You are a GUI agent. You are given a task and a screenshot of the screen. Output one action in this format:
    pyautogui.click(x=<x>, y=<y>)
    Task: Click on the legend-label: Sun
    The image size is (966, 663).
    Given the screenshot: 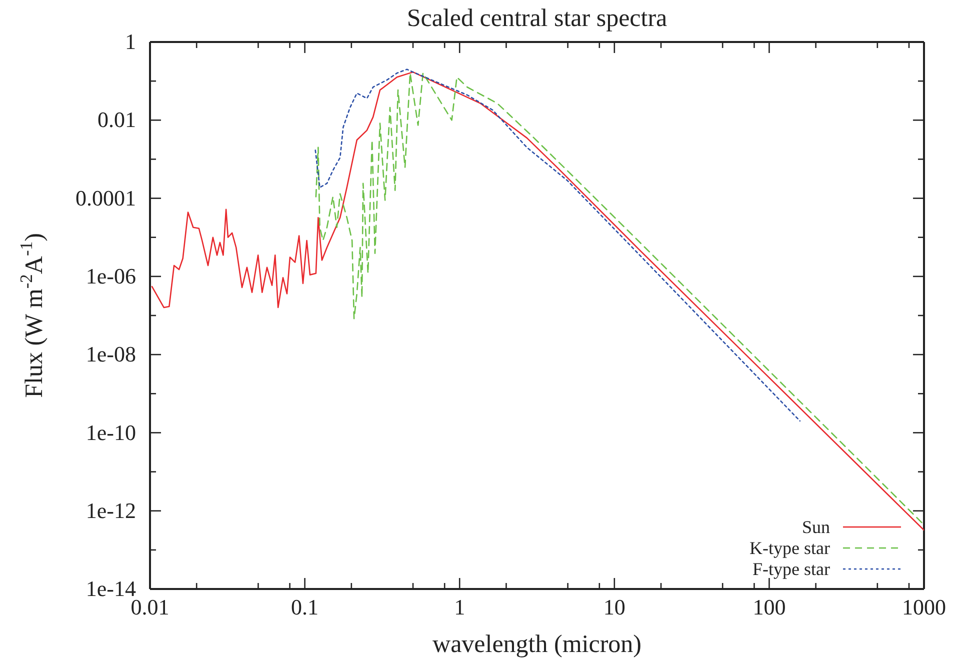 What is the action you would take?
    pyautogui.click(x=816, y=527)
    